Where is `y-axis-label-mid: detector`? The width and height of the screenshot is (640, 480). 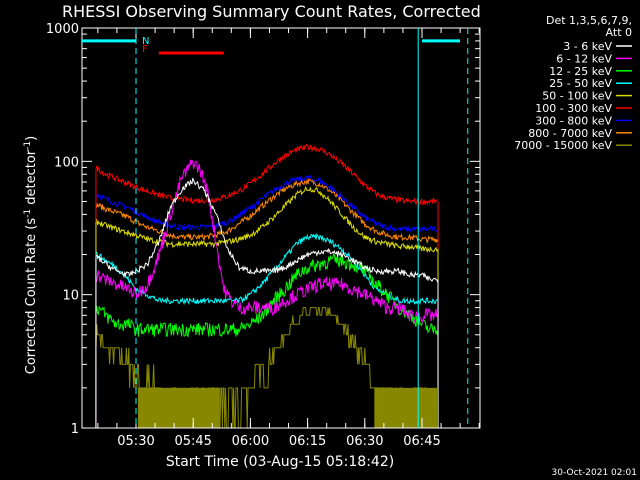 y-axis-label-mid: detector is located at coordinates (31, 179).